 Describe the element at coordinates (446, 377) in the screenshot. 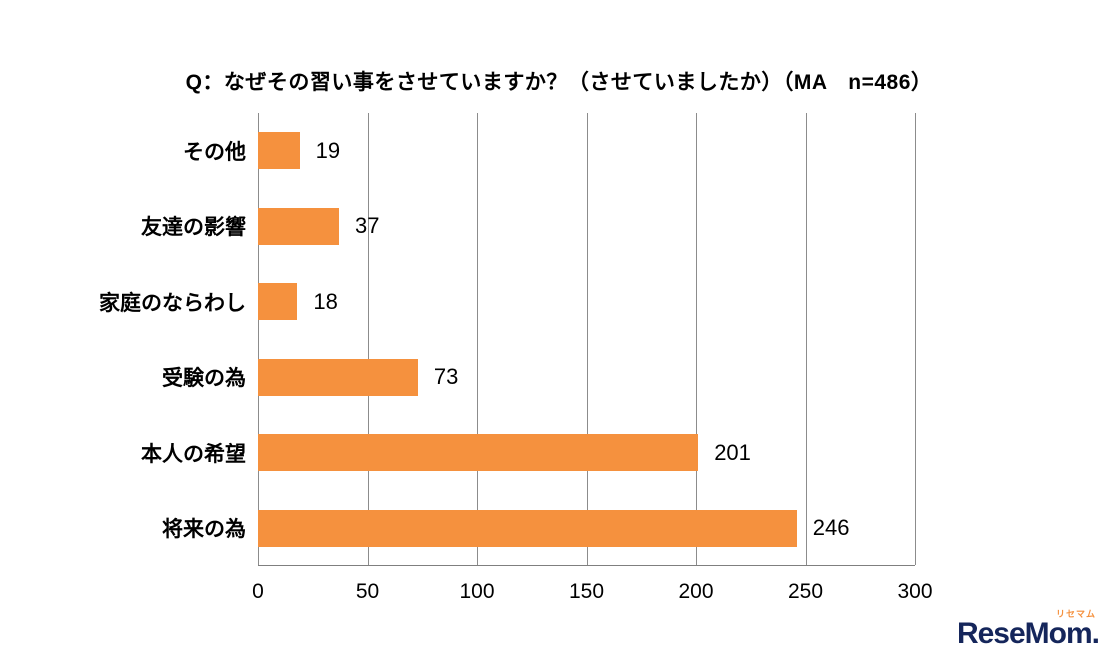

I see `value-label-3: 73` at that location.